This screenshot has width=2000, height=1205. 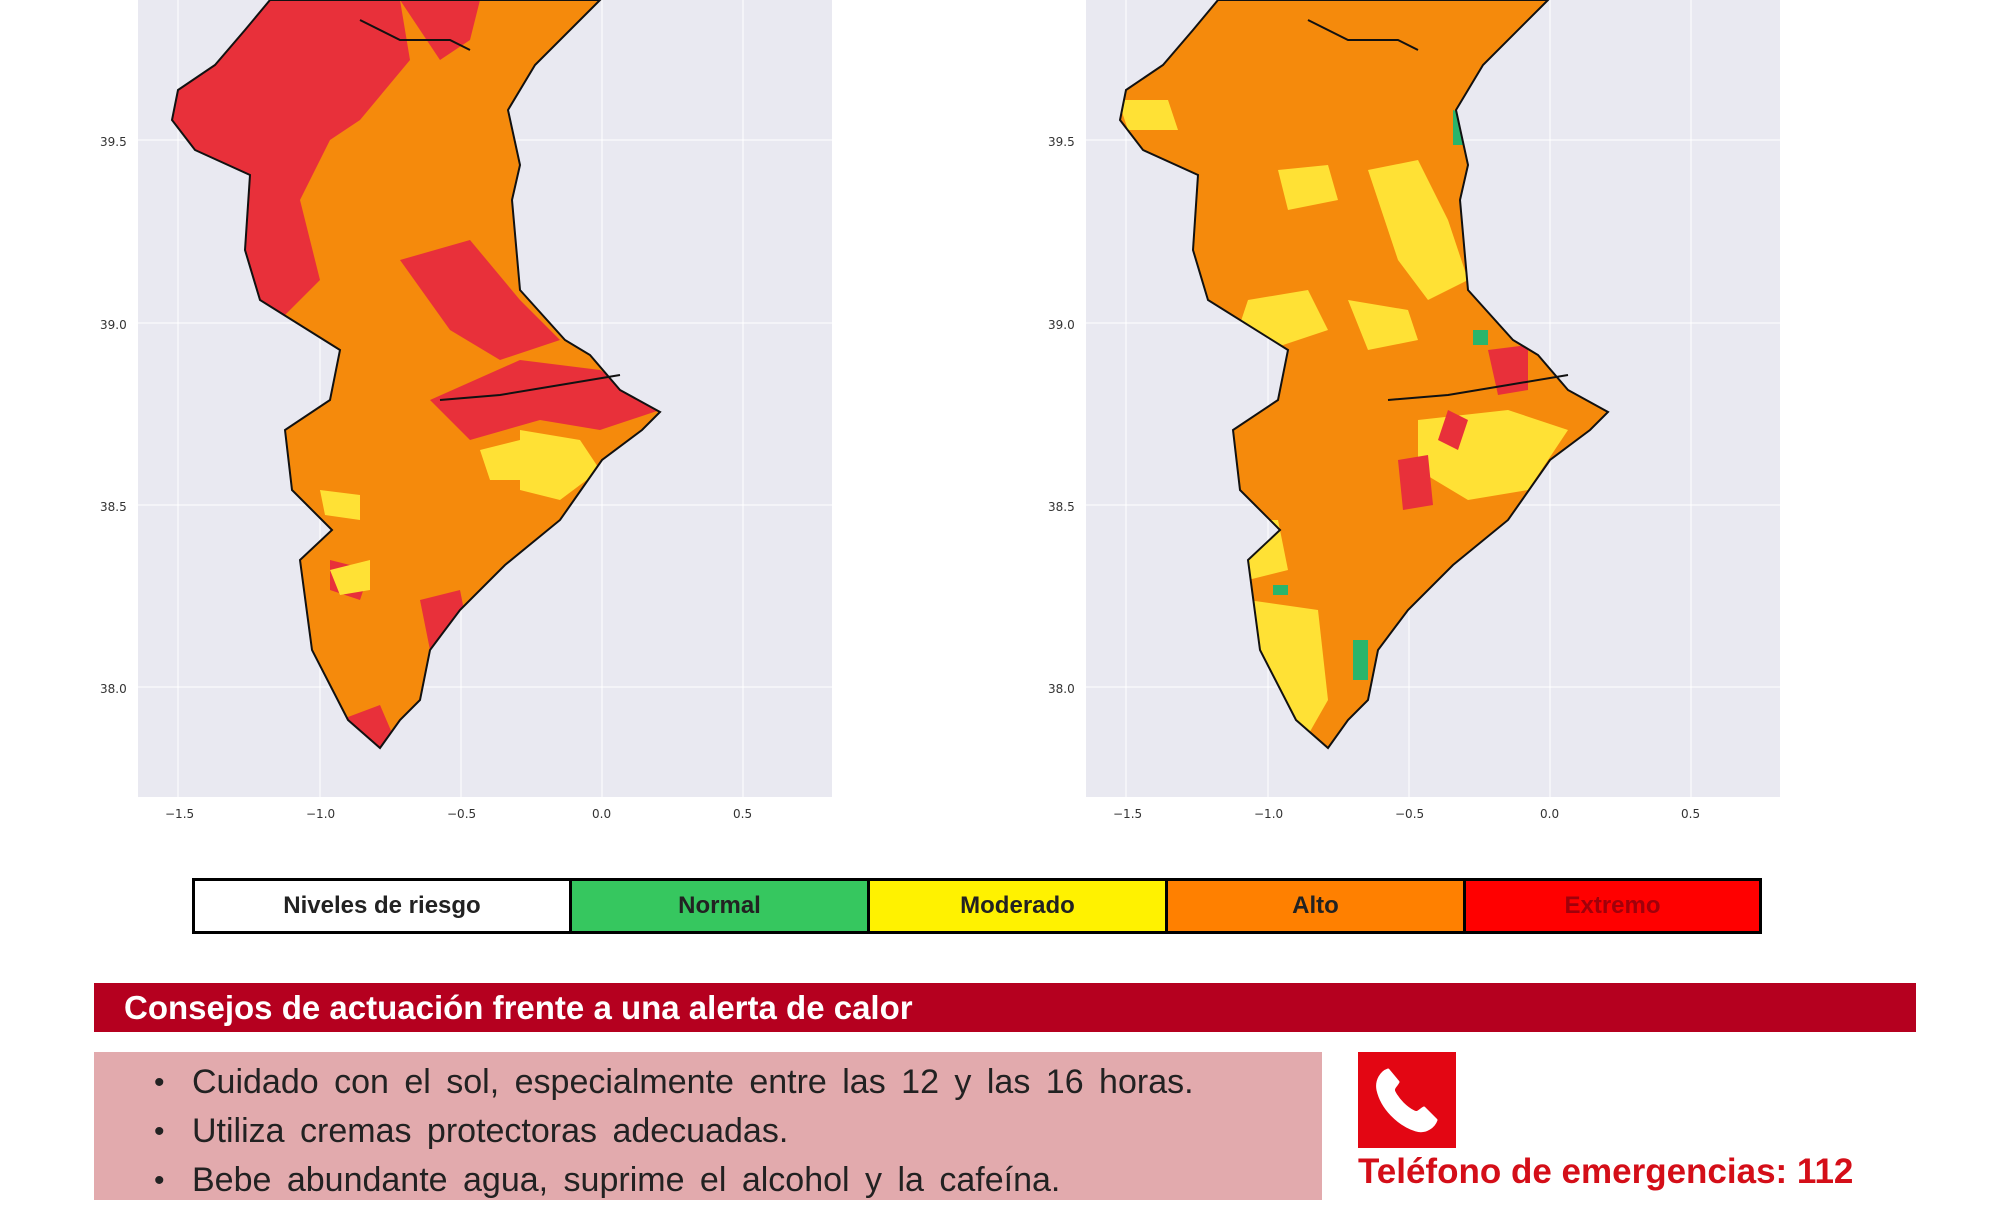 I want to click on map-right-ytick: 38.0, so click(x=1061, y=689).